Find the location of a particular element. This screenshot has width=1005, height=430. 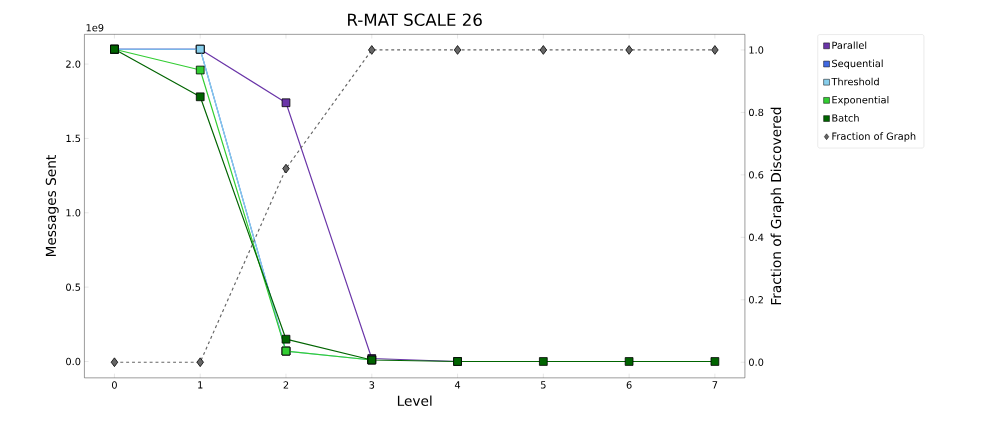

y2-tick-label: 0.4 is located at coordinates (756, 237).